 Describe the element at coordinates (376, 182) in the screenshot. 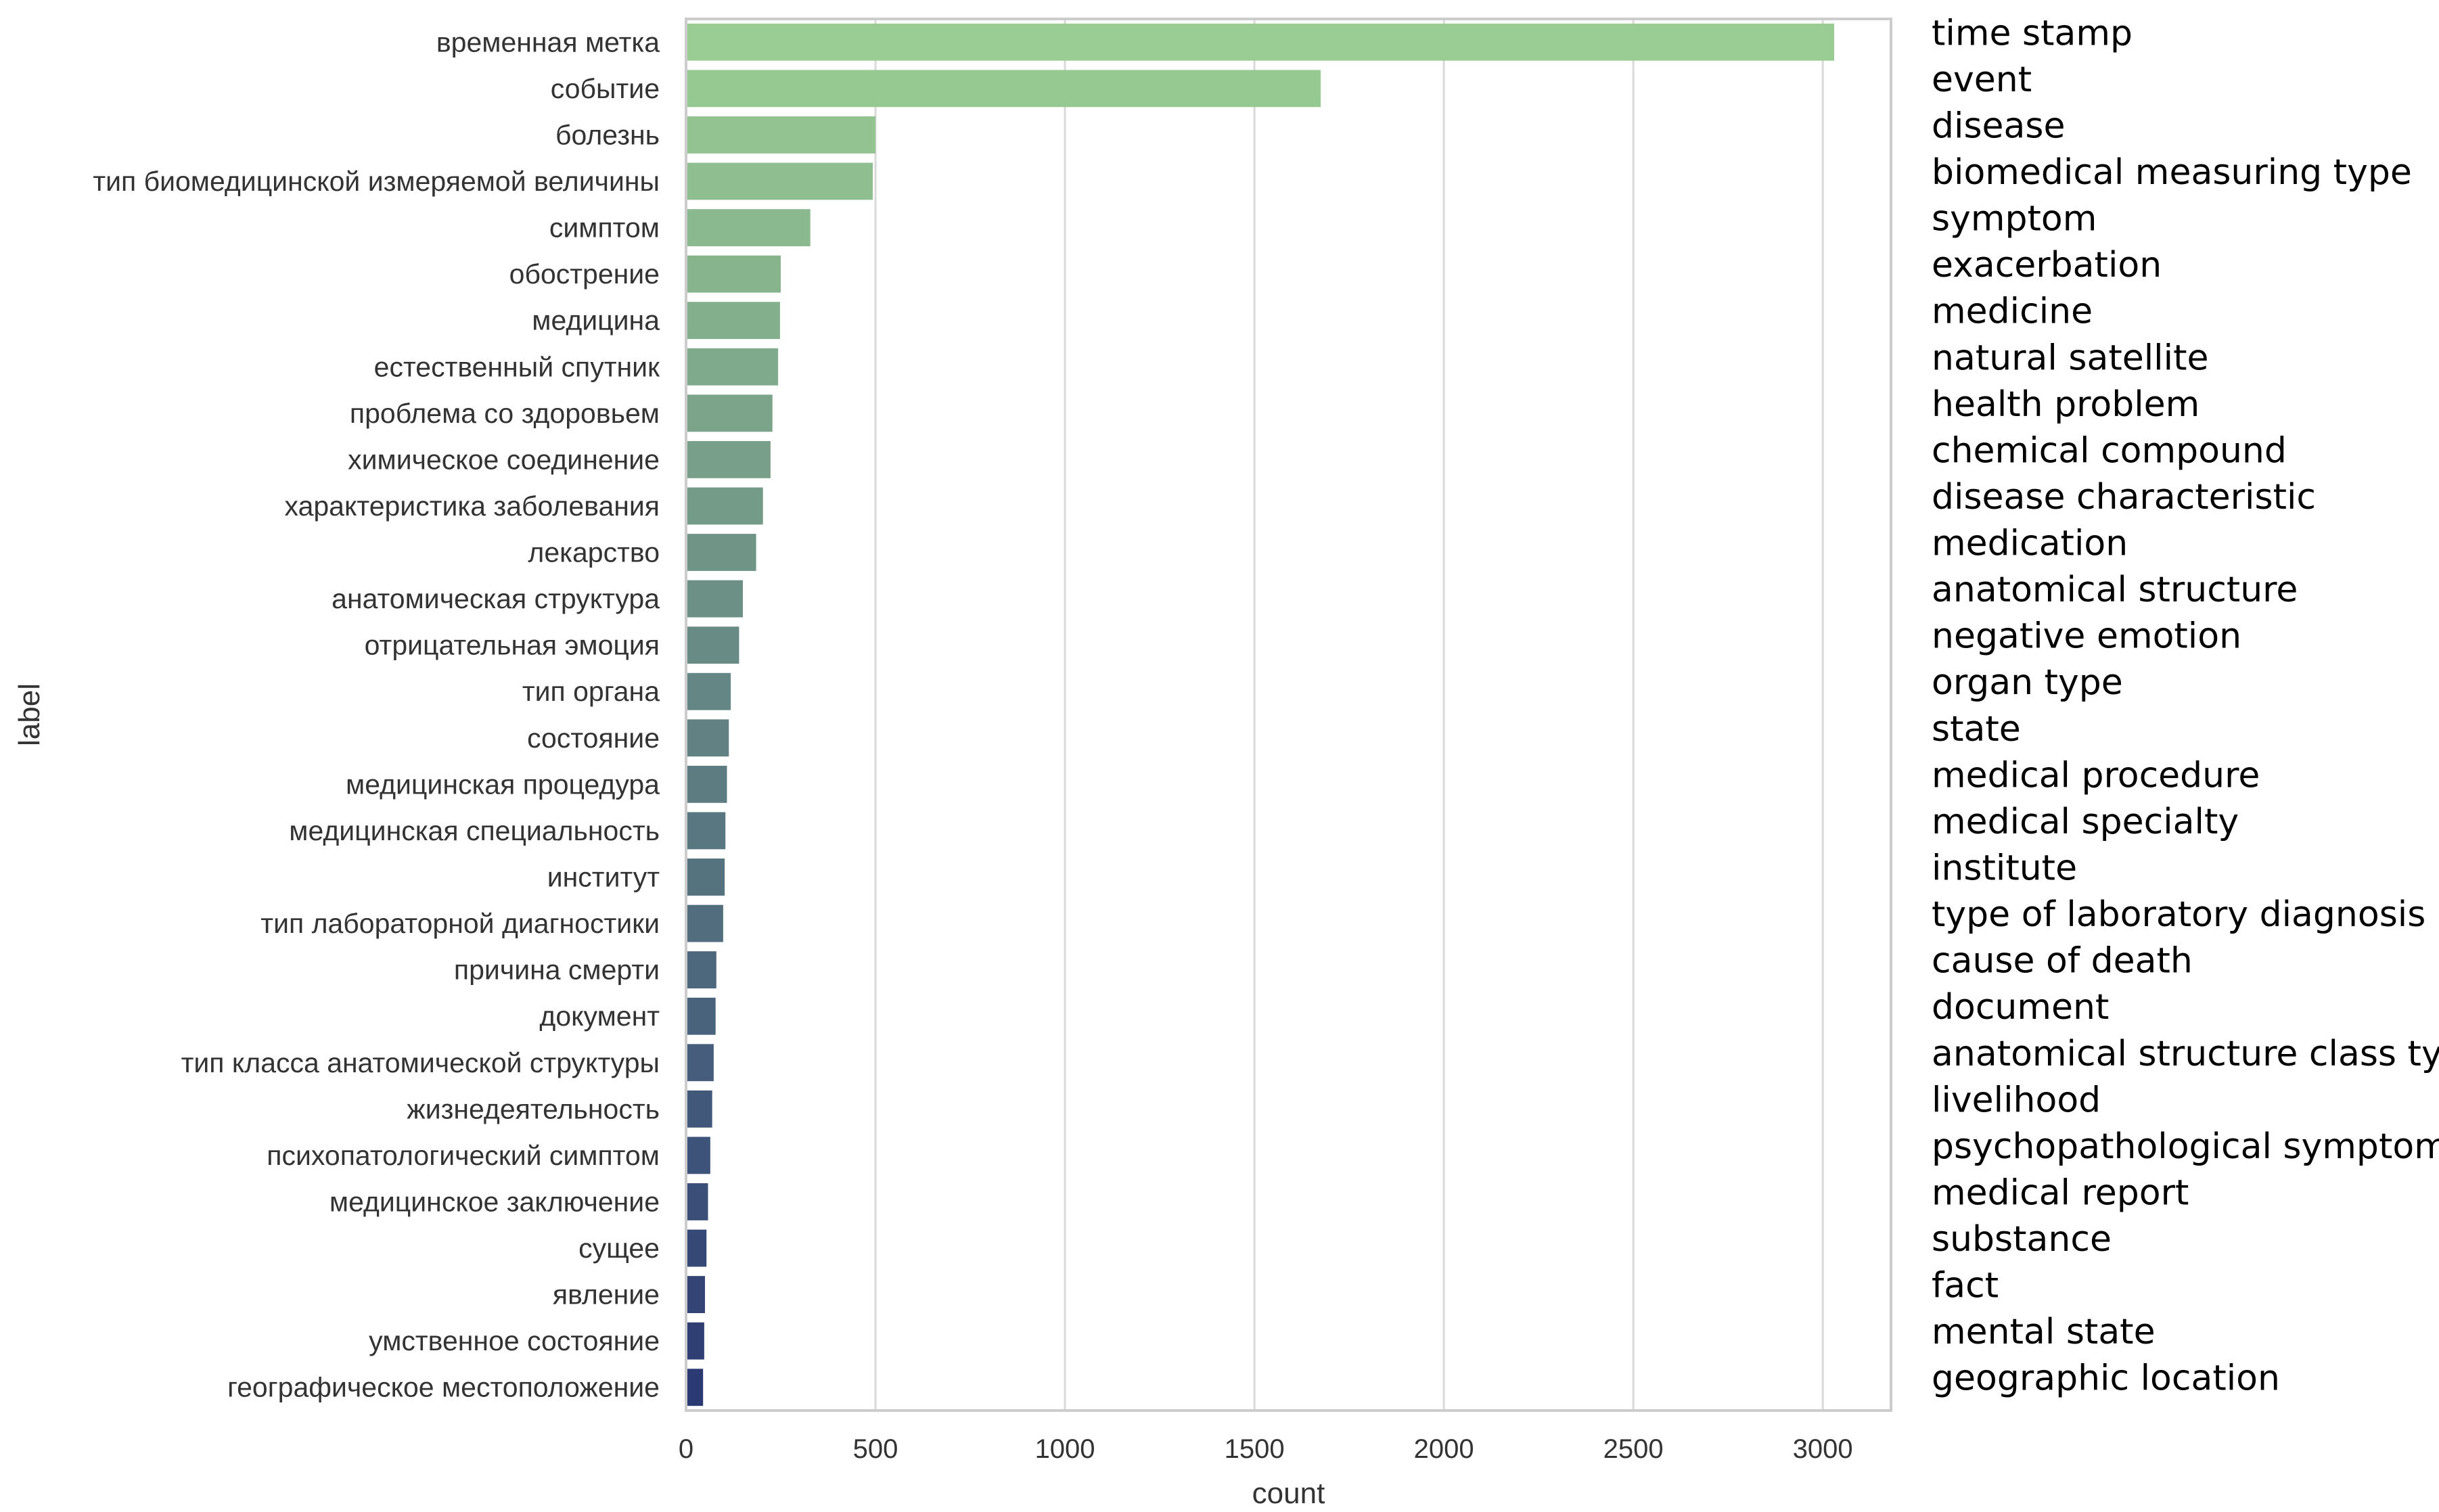

I see `y-tick-label: тип биомедицинской измеряемой величины` at that location.